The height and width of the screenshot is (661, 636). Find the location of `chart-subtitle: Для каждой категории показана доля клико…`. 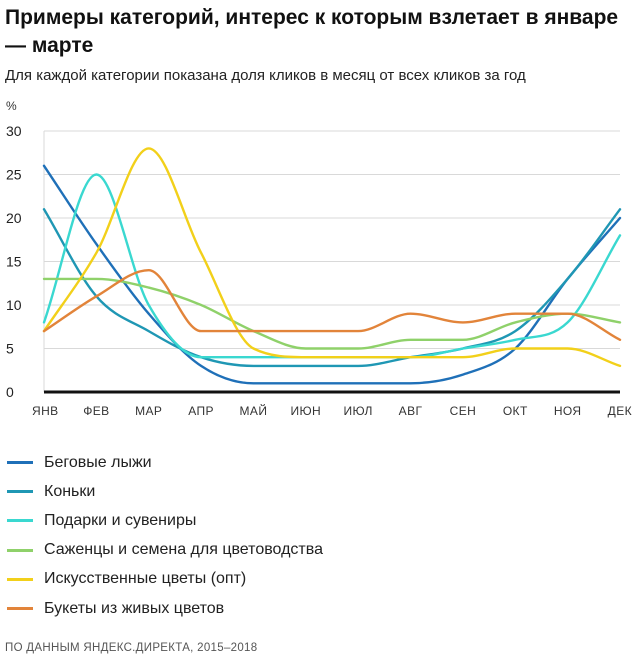

chart-subtitle: Для каждой категории показана доля клико… is located at coordinates (265, 75).